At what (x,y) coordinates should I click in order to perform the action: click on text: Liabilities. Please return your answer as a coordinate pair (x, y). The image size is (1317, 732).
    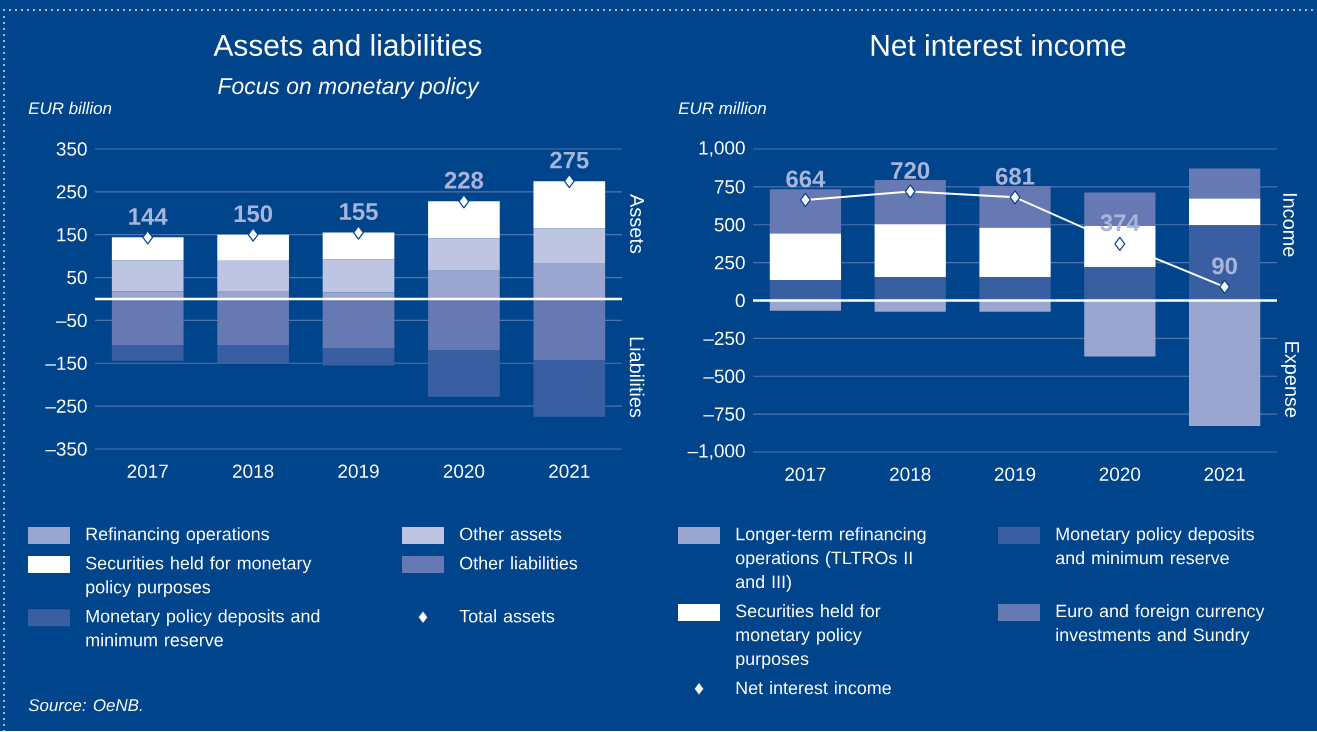
    Looking at the image, I should click on (637, 377).